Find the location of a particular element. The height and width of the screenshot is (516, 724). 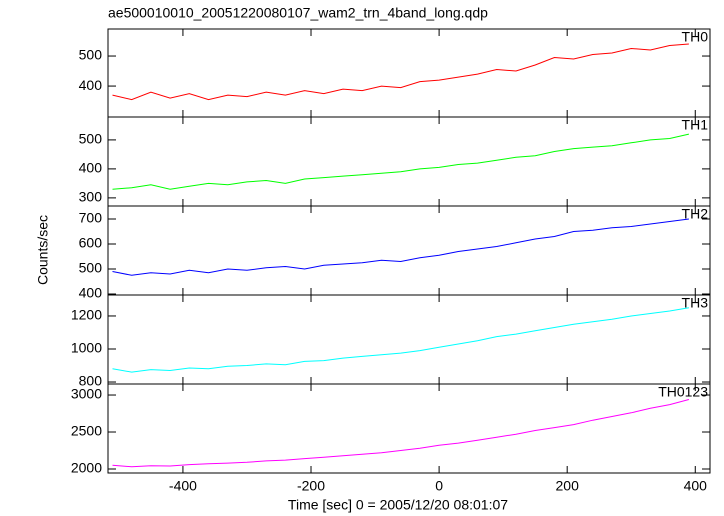

y-tick-label: 1000 is located at coordinates (86, 348).